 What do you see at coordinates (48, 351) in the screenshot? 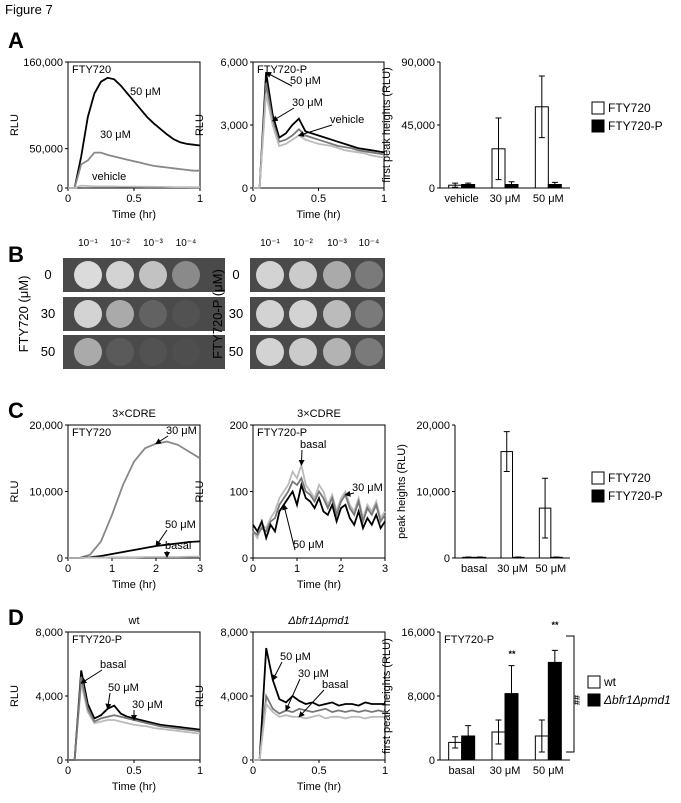
I see `row-label: 50` at bounding box center [48, 351].